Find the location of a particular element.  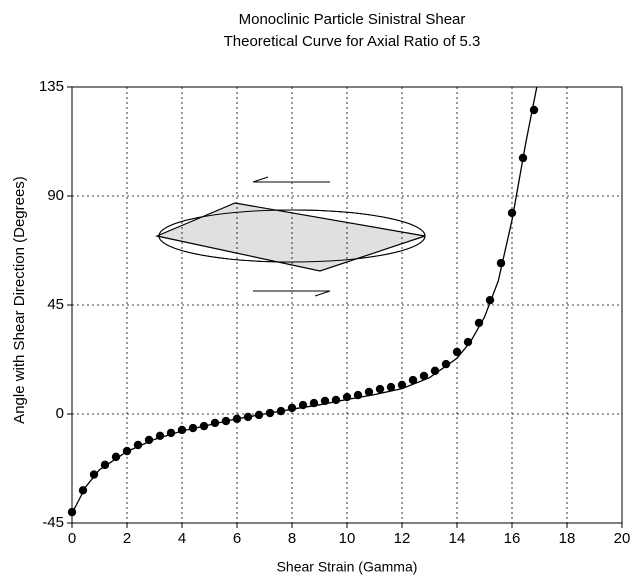

chart-subtitle: Theoretical Curve for Axial Ratio of 5.3 is located at coordinates (352, 41).